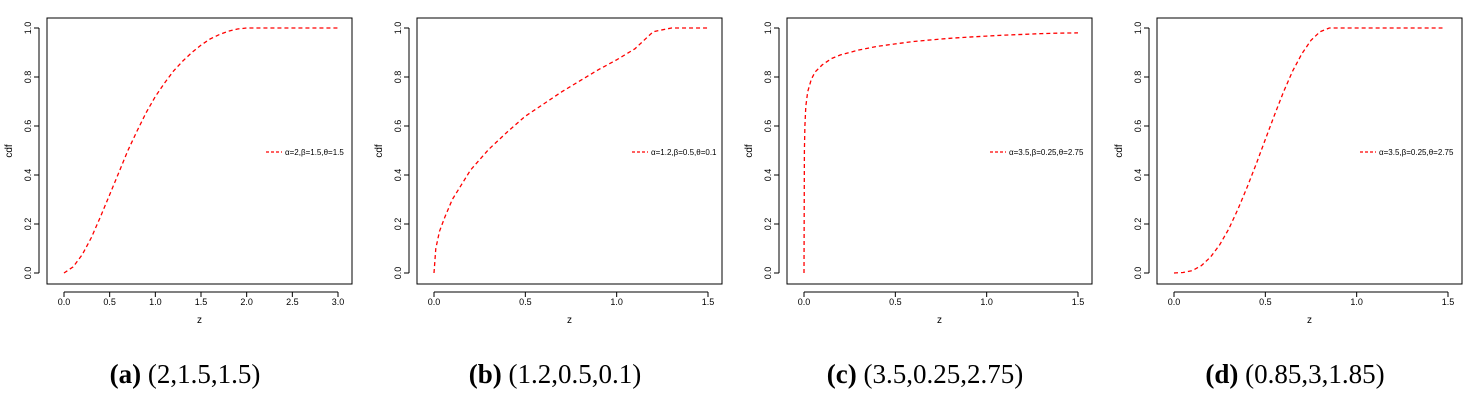  Describe the element at coordinates (575, 374) in the screenshot. I see `caption-params: (1.2,0.5,0.1)` at that location.